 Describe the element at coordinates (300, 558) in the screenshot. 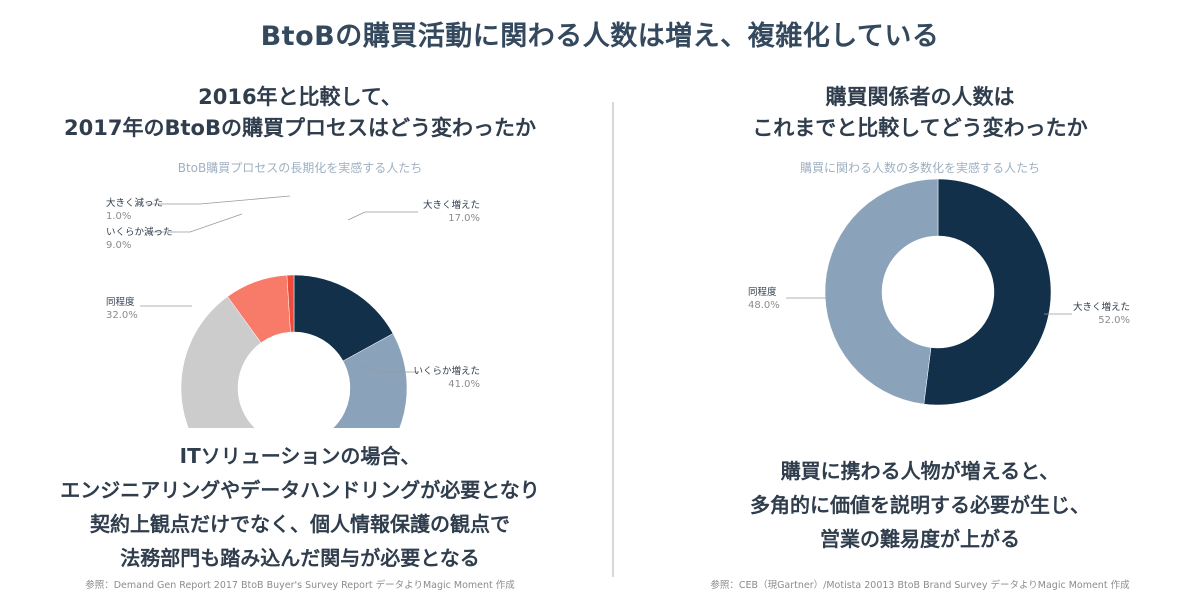

I see `left-callout-line: 法務部門も踏み込んだ関与が必要となる` at that location.